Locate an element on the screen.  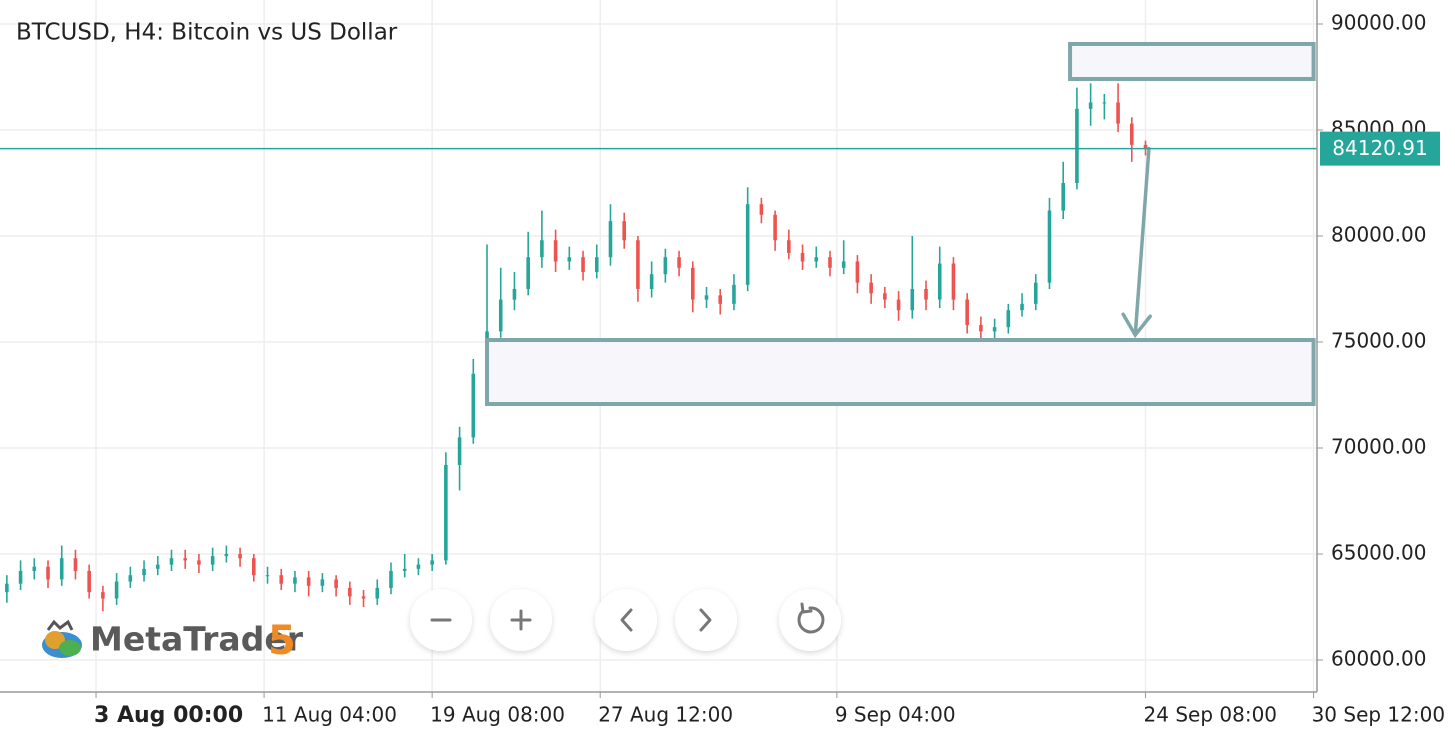
y-tick-label: 90000.00 is located at coordinates (1378, 22).